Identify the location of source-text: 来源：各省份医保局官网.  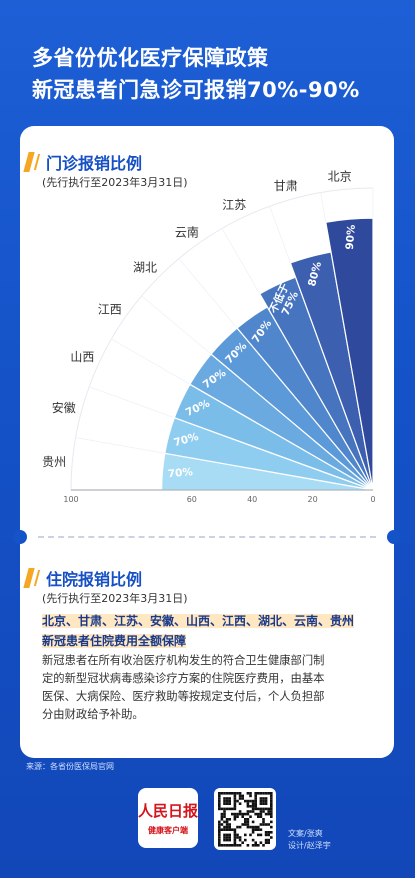
(70, 766).